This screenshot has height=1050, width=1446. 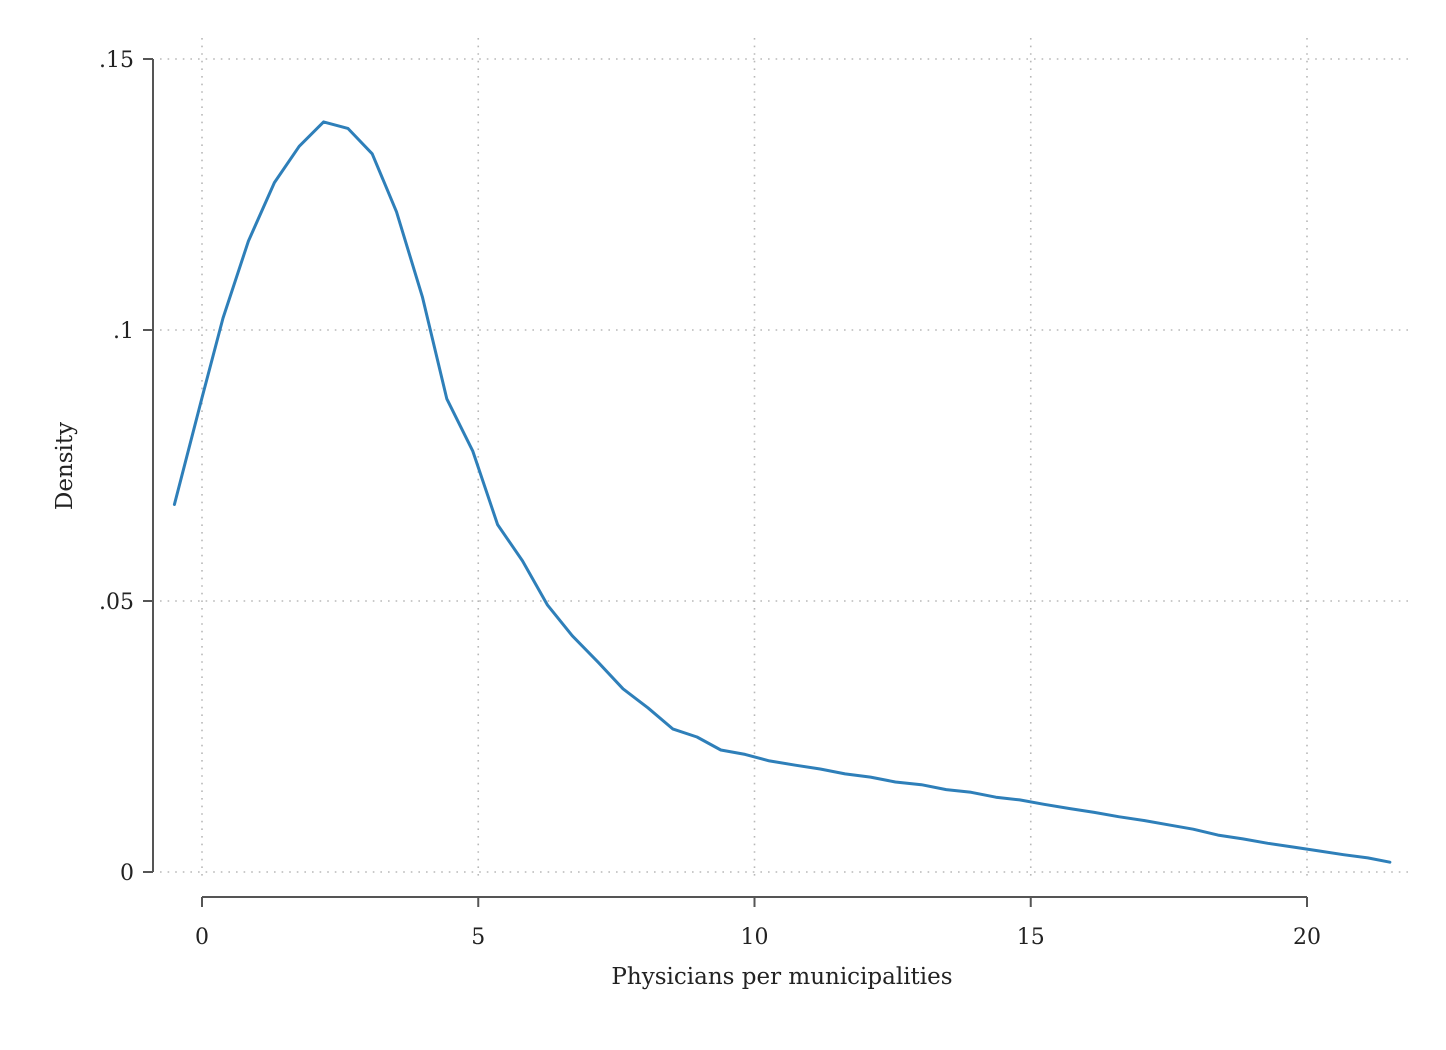 What do you see at coordinates (65, 466) in the screenshot?
I see `y-axis-title: Density` at bounding box center [65, 466].